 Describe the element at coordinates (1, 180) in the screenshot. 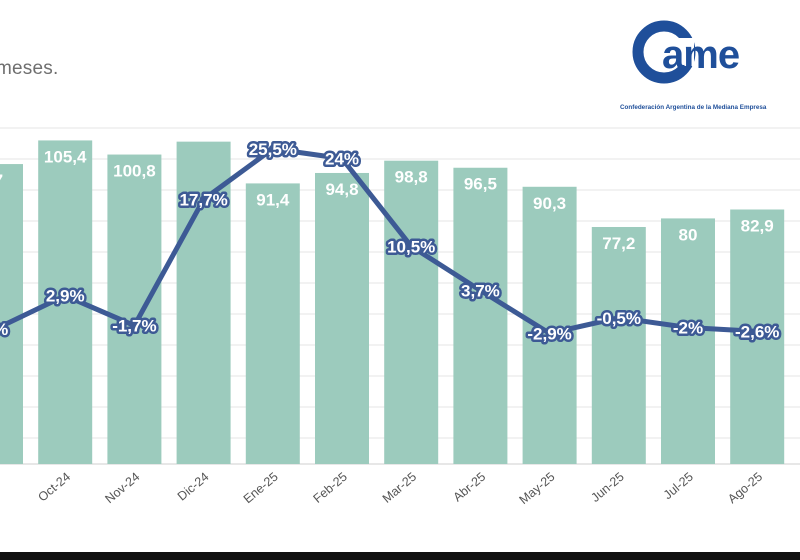

I see `bar-value-label: ,7` at that location.